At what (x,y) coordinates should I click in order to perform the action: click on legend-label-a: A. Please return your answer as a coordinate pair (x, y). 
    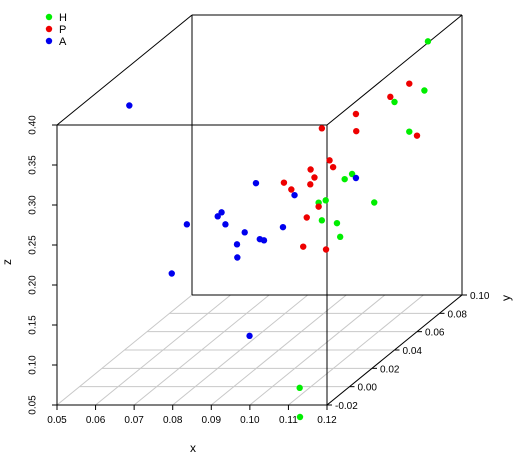
    Looking at the image, I should click on (63, 42).